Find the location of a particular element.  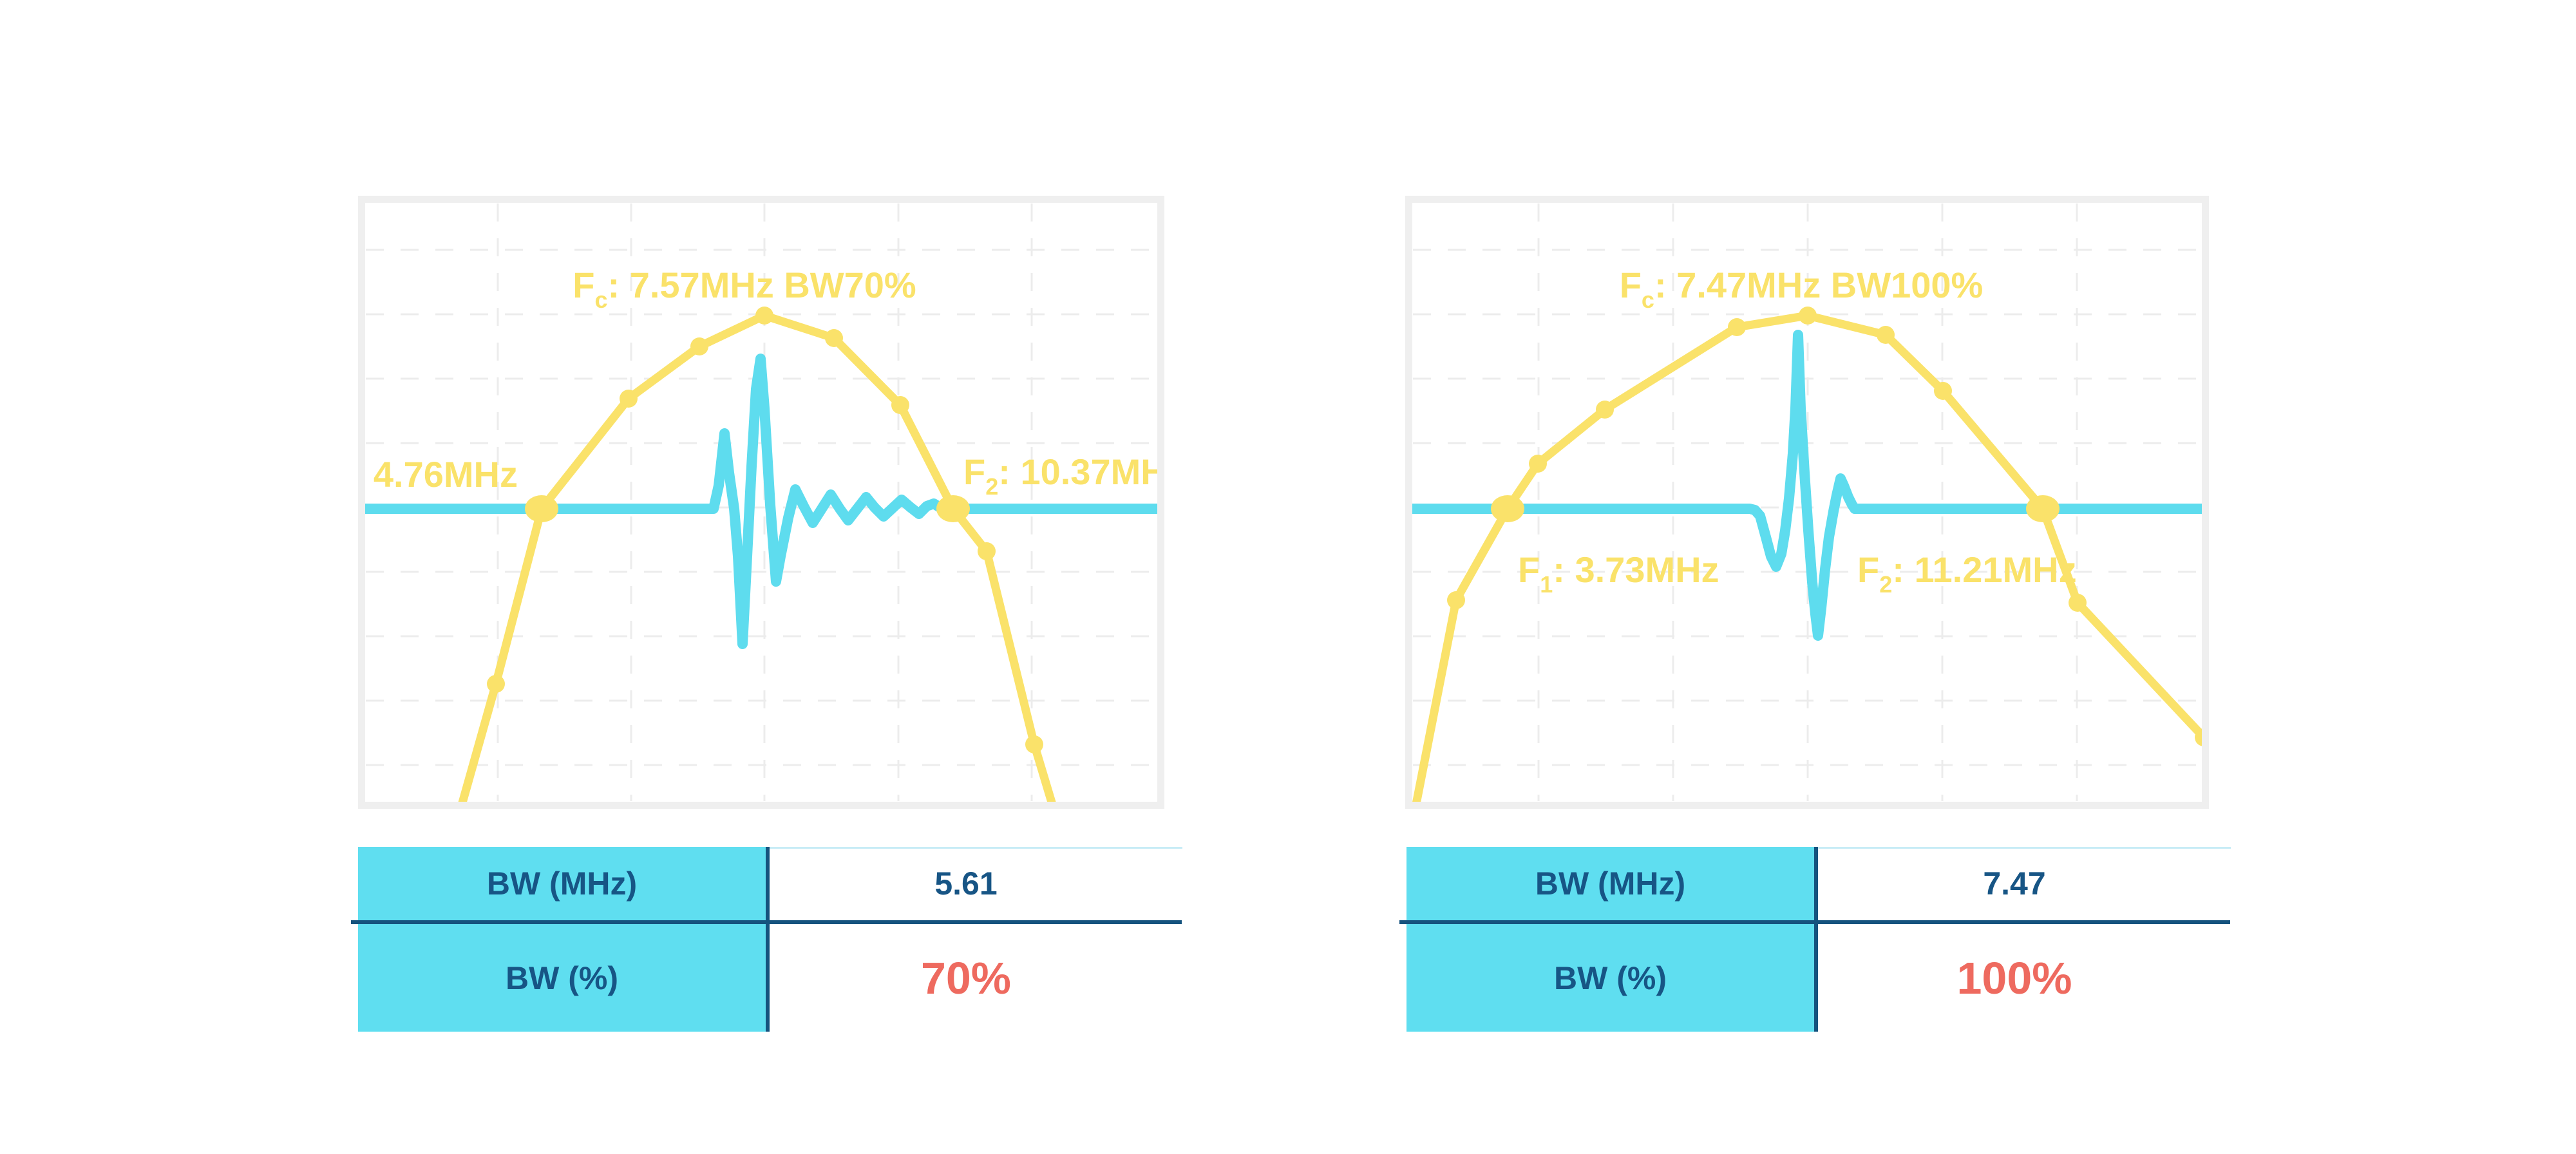

f2-annotation: F2: 11.21MHz is located at coordinates (1967, 573).